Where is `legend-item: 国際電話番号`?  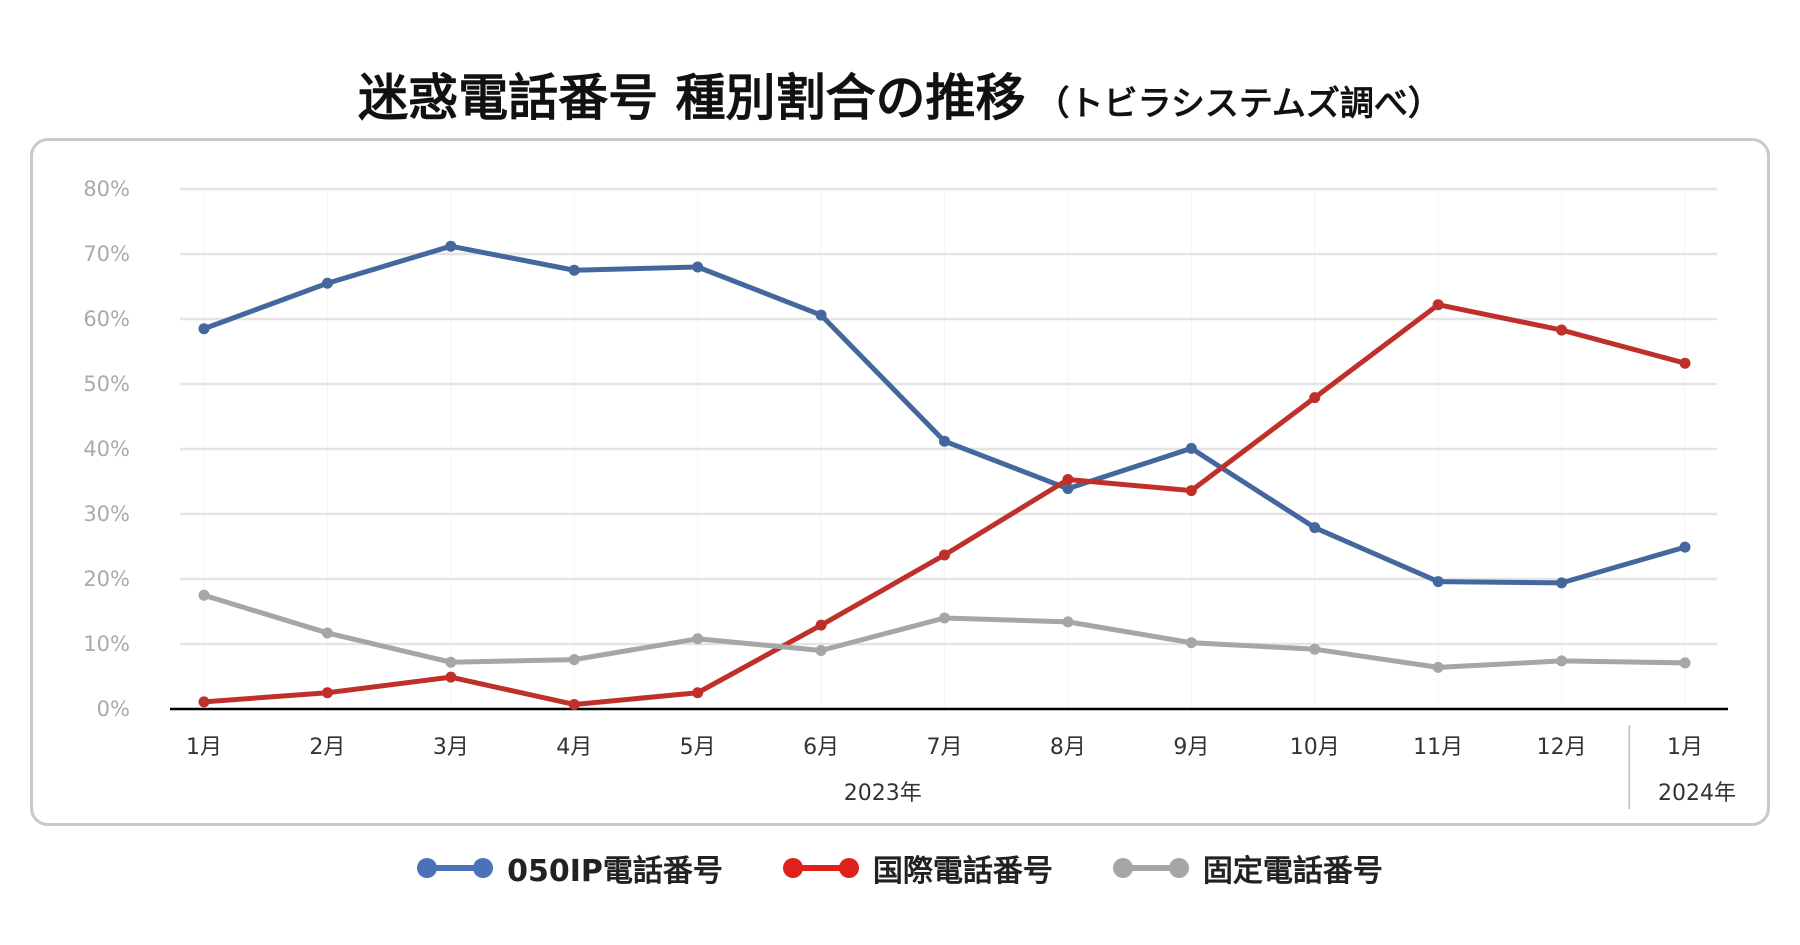 legend-item: 国際電話番号 is located at coordinates (917, 868).